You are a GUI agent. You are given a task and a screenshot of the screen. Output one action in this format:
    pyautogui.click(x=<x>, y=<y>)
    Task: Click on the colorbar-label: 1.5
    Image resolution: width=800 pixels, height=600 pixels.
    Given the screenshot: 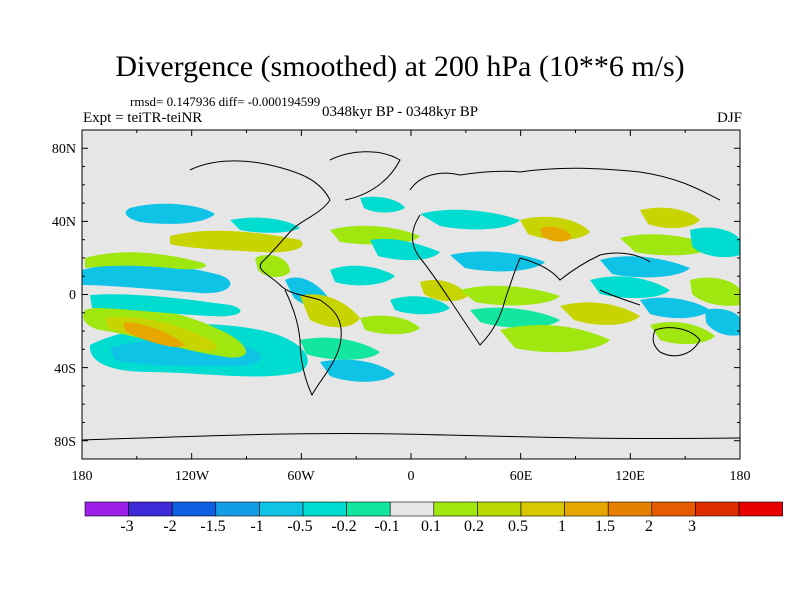 What is the action you would take?
    pyautogui.click(x=605, y=526)
    